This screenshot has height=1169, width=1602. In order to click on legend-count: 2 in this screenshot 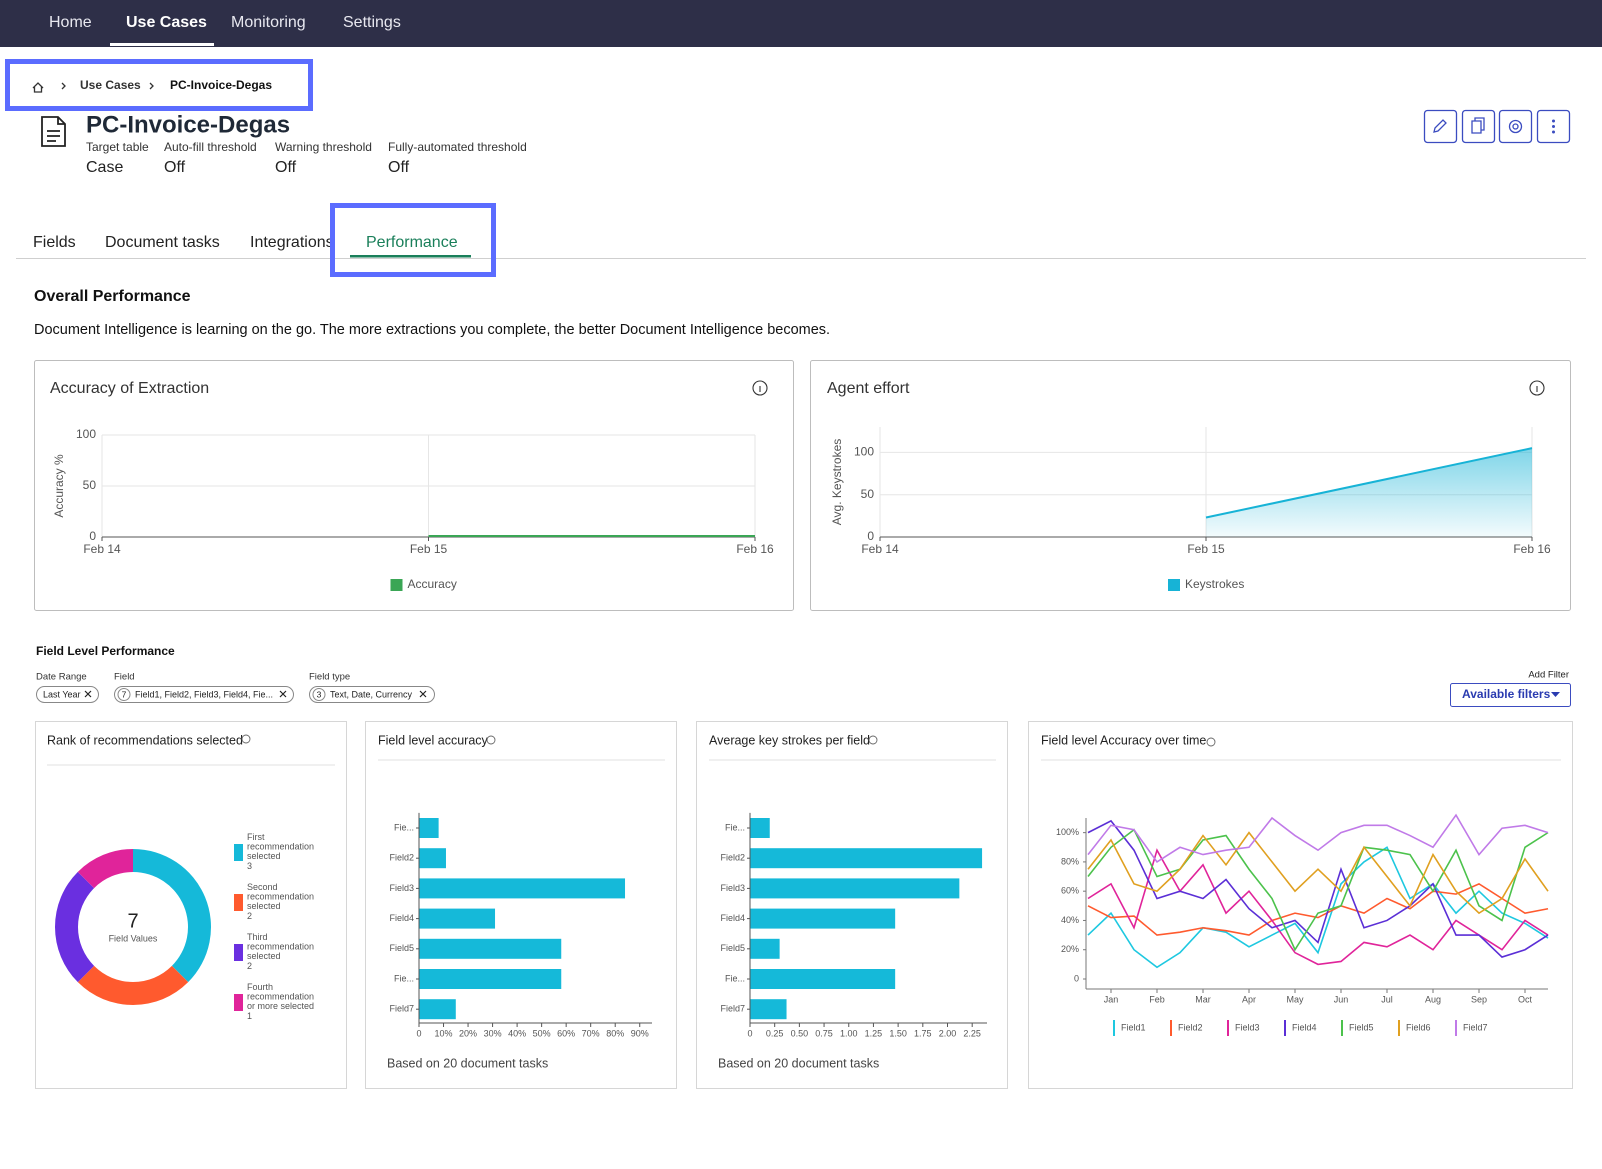, I will do `click(249, 916)`.